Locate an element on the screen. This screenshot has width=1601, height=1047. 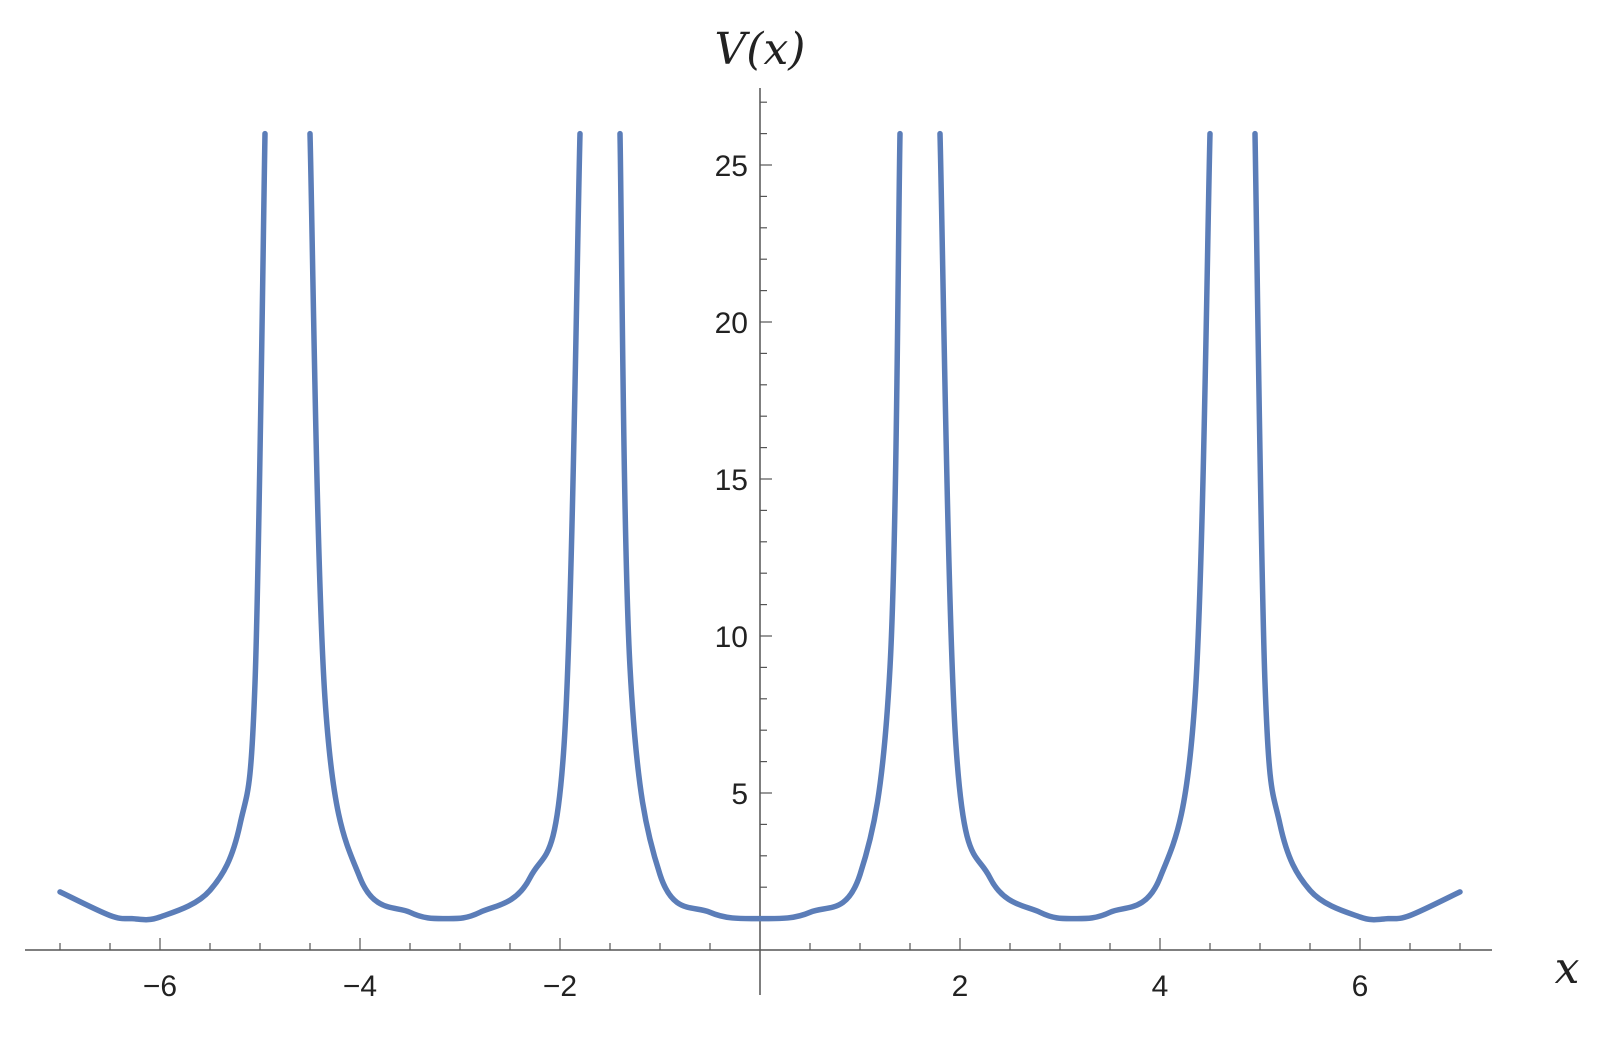
y-tick-label: 5 is located at coordinates (739, 794).